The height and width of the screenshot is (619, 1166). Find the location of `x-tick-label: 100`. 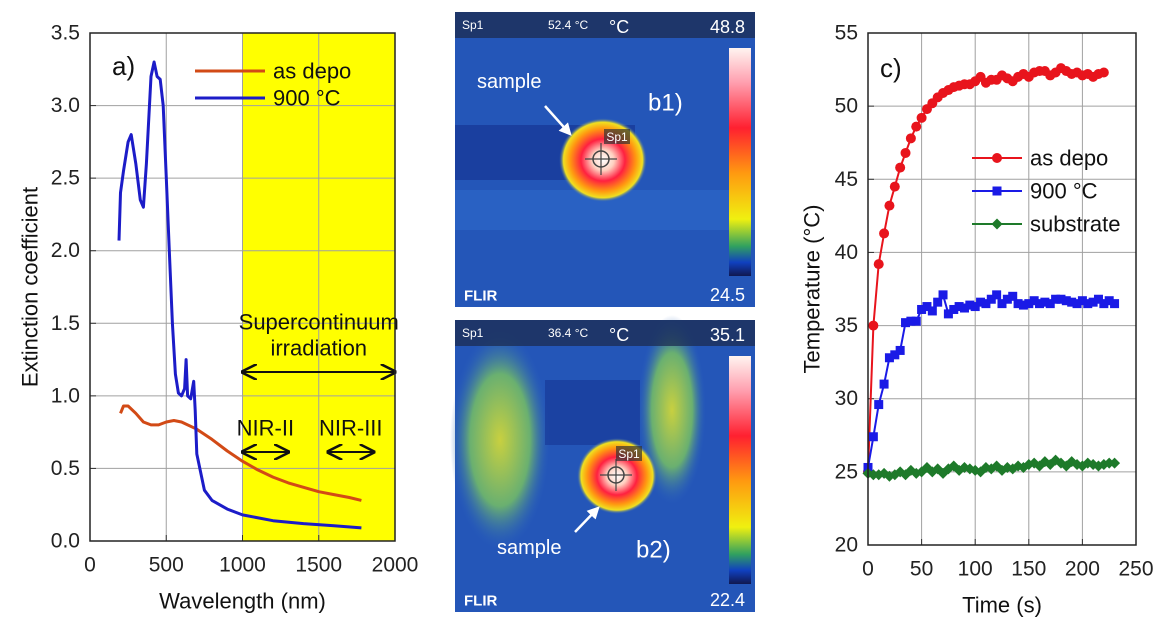

x-tick-label: 100 is located at coordinates (975, 569).